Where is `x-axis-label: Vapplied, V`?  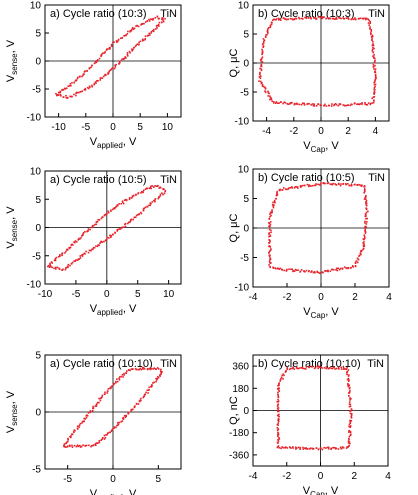
x-axis-label: Vapplied, V is located at coordinates (113, 143).